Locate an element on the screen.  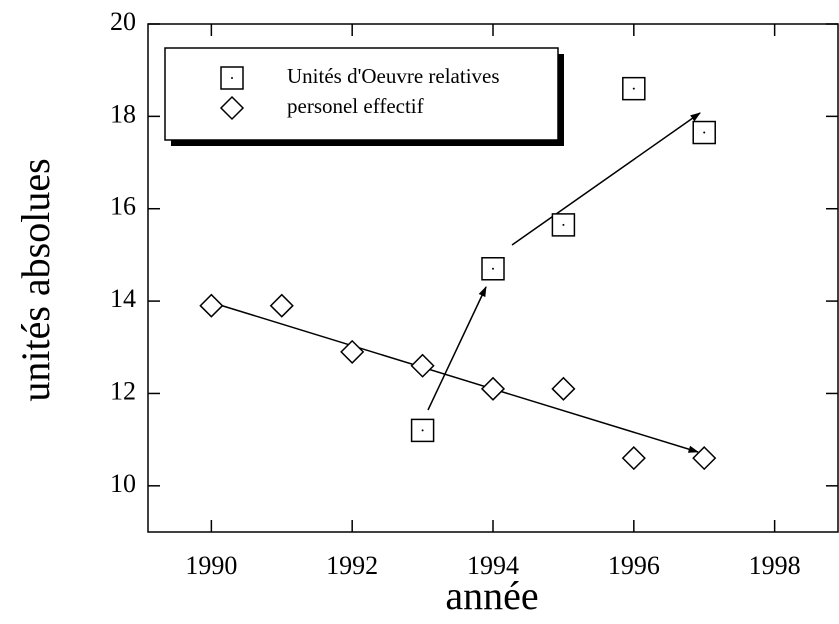
y-tick-label: 10 is located at coordinates (123, 483).